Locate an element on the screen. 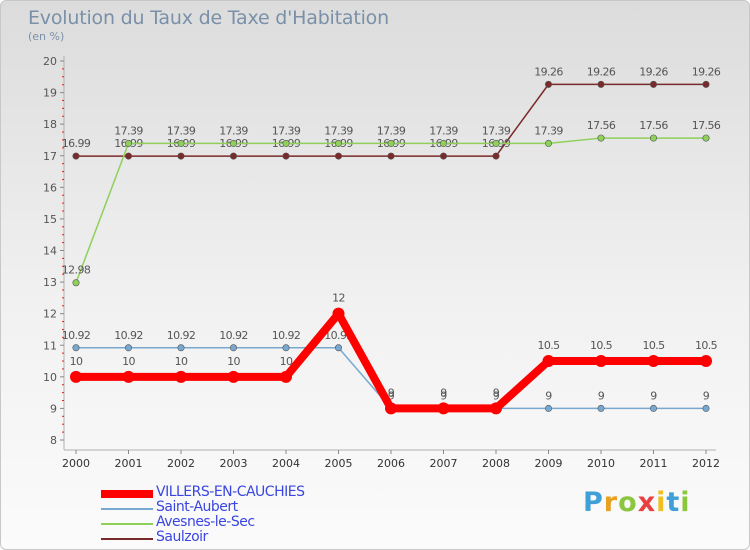 This screenshot has height=550, width=750. y-tick-label: 11 is located at coordinates (50, 345).